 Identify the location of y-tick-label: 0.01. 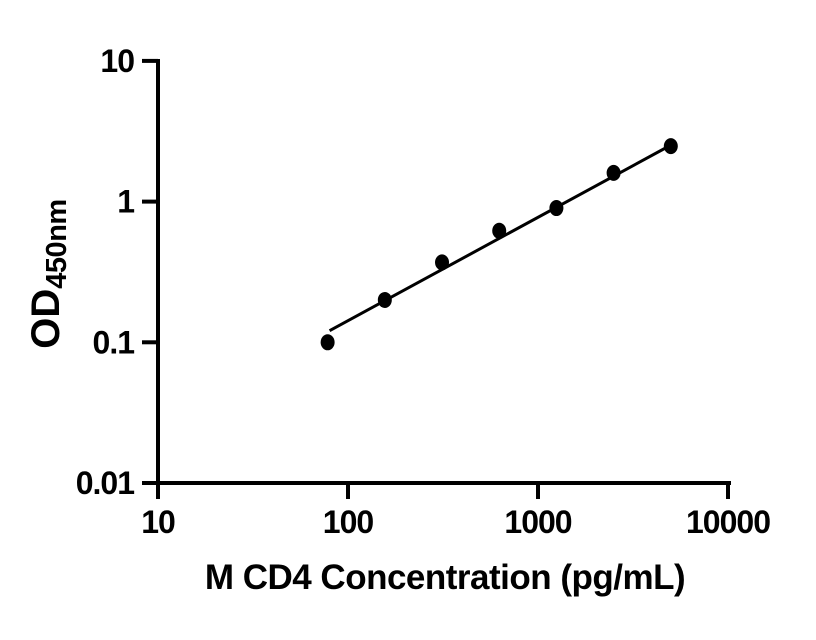
(105, 483).